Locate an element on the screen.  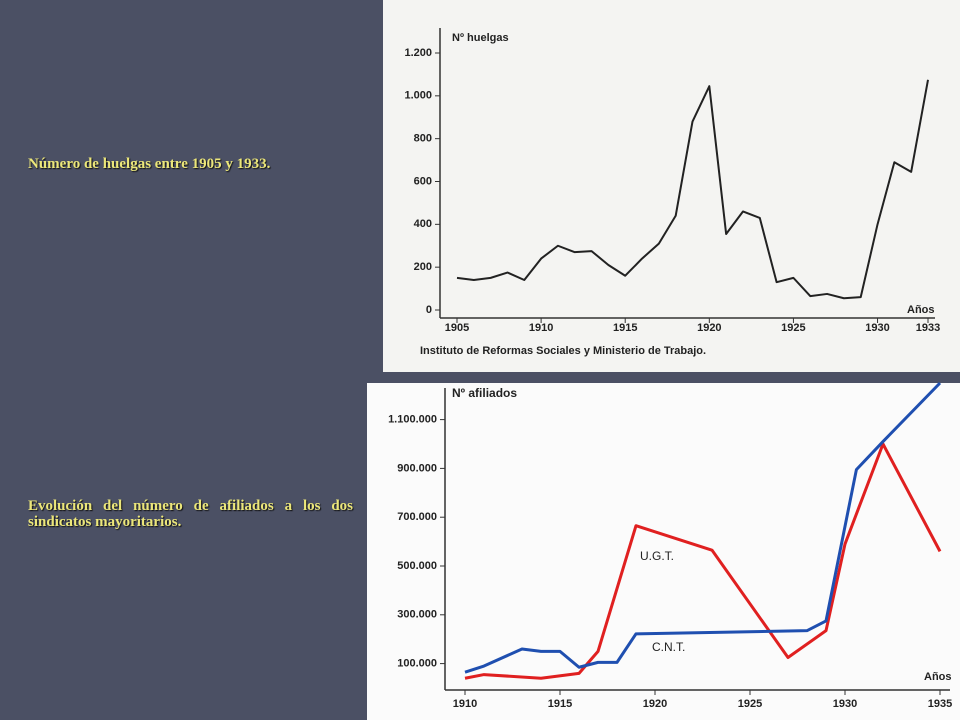
y-tick-label: 400 is located at coordinates (423, 224).